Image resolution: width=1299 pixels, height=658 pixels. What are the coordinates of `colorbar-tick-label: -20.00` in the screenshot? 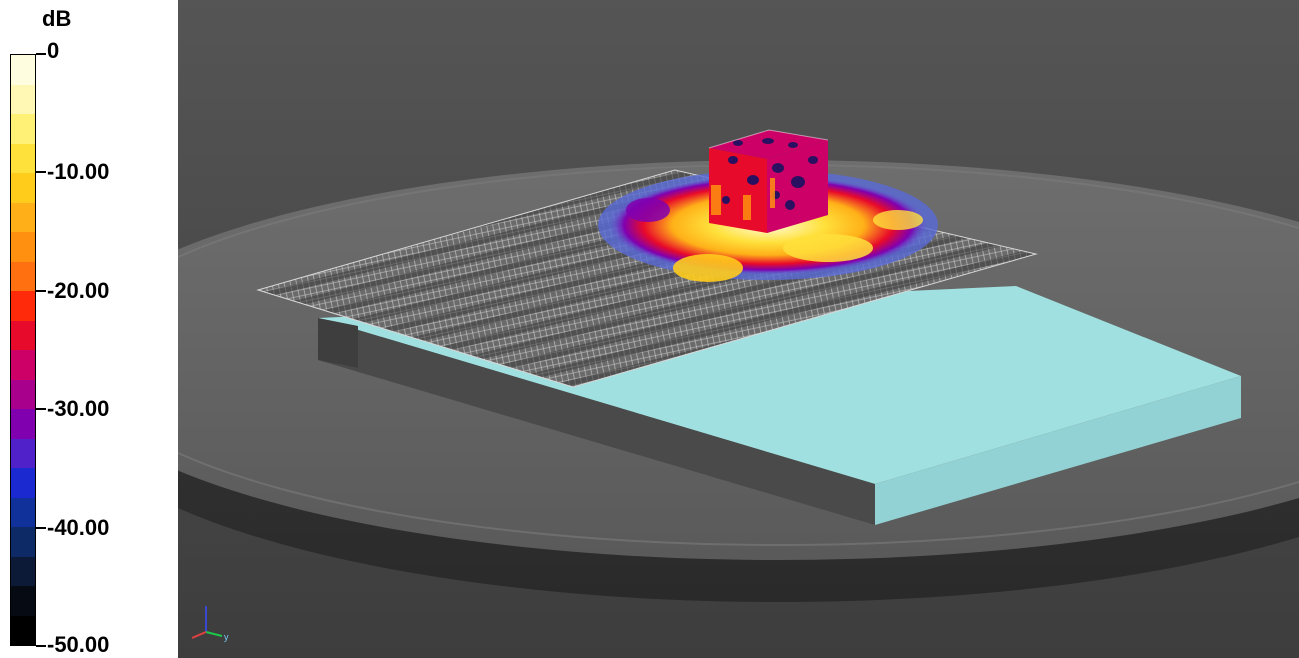 It's located at (78, 290).